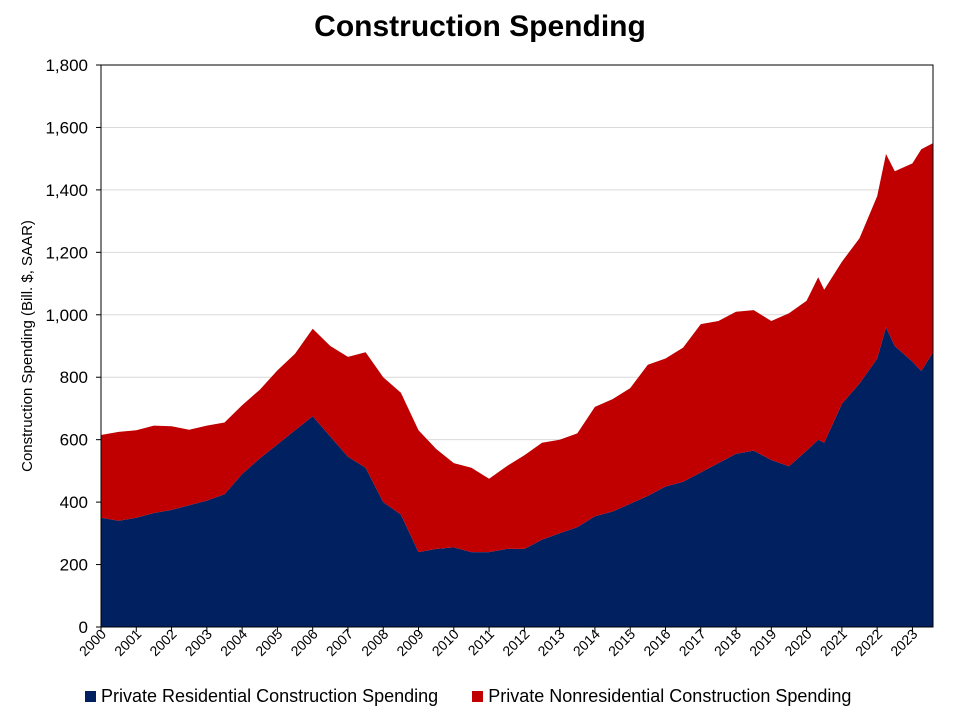  I want to click on y-tick-label: 1,400, so click(66, 190).